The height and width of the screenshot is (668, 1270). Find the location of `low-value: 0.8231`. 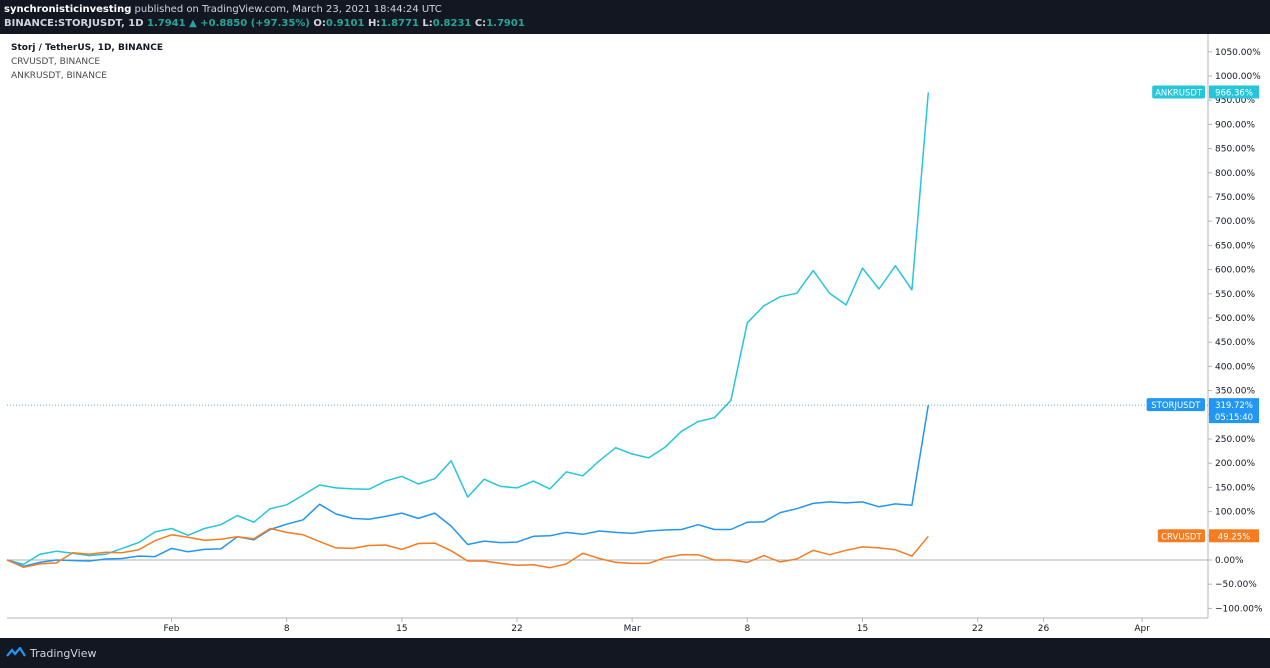

low-value: 0.8231 is located at coordinates (452, 23).